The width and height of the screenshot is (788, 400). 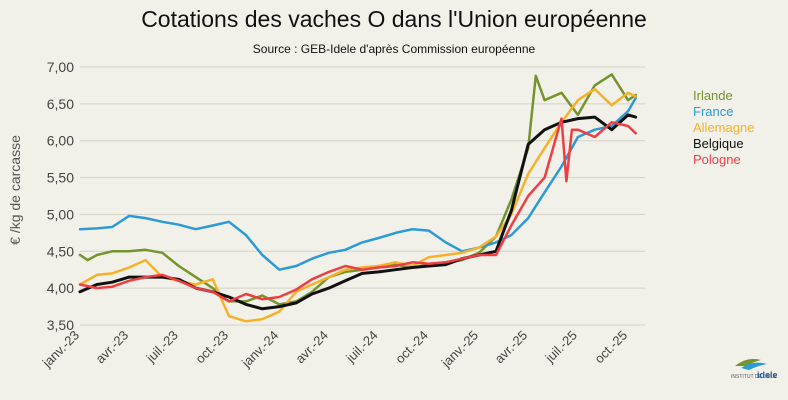 What do you see at coordinates (60, 251) in the screenshot?
I see `y-tick-label: 4,50` at bounding box center [60, 251].